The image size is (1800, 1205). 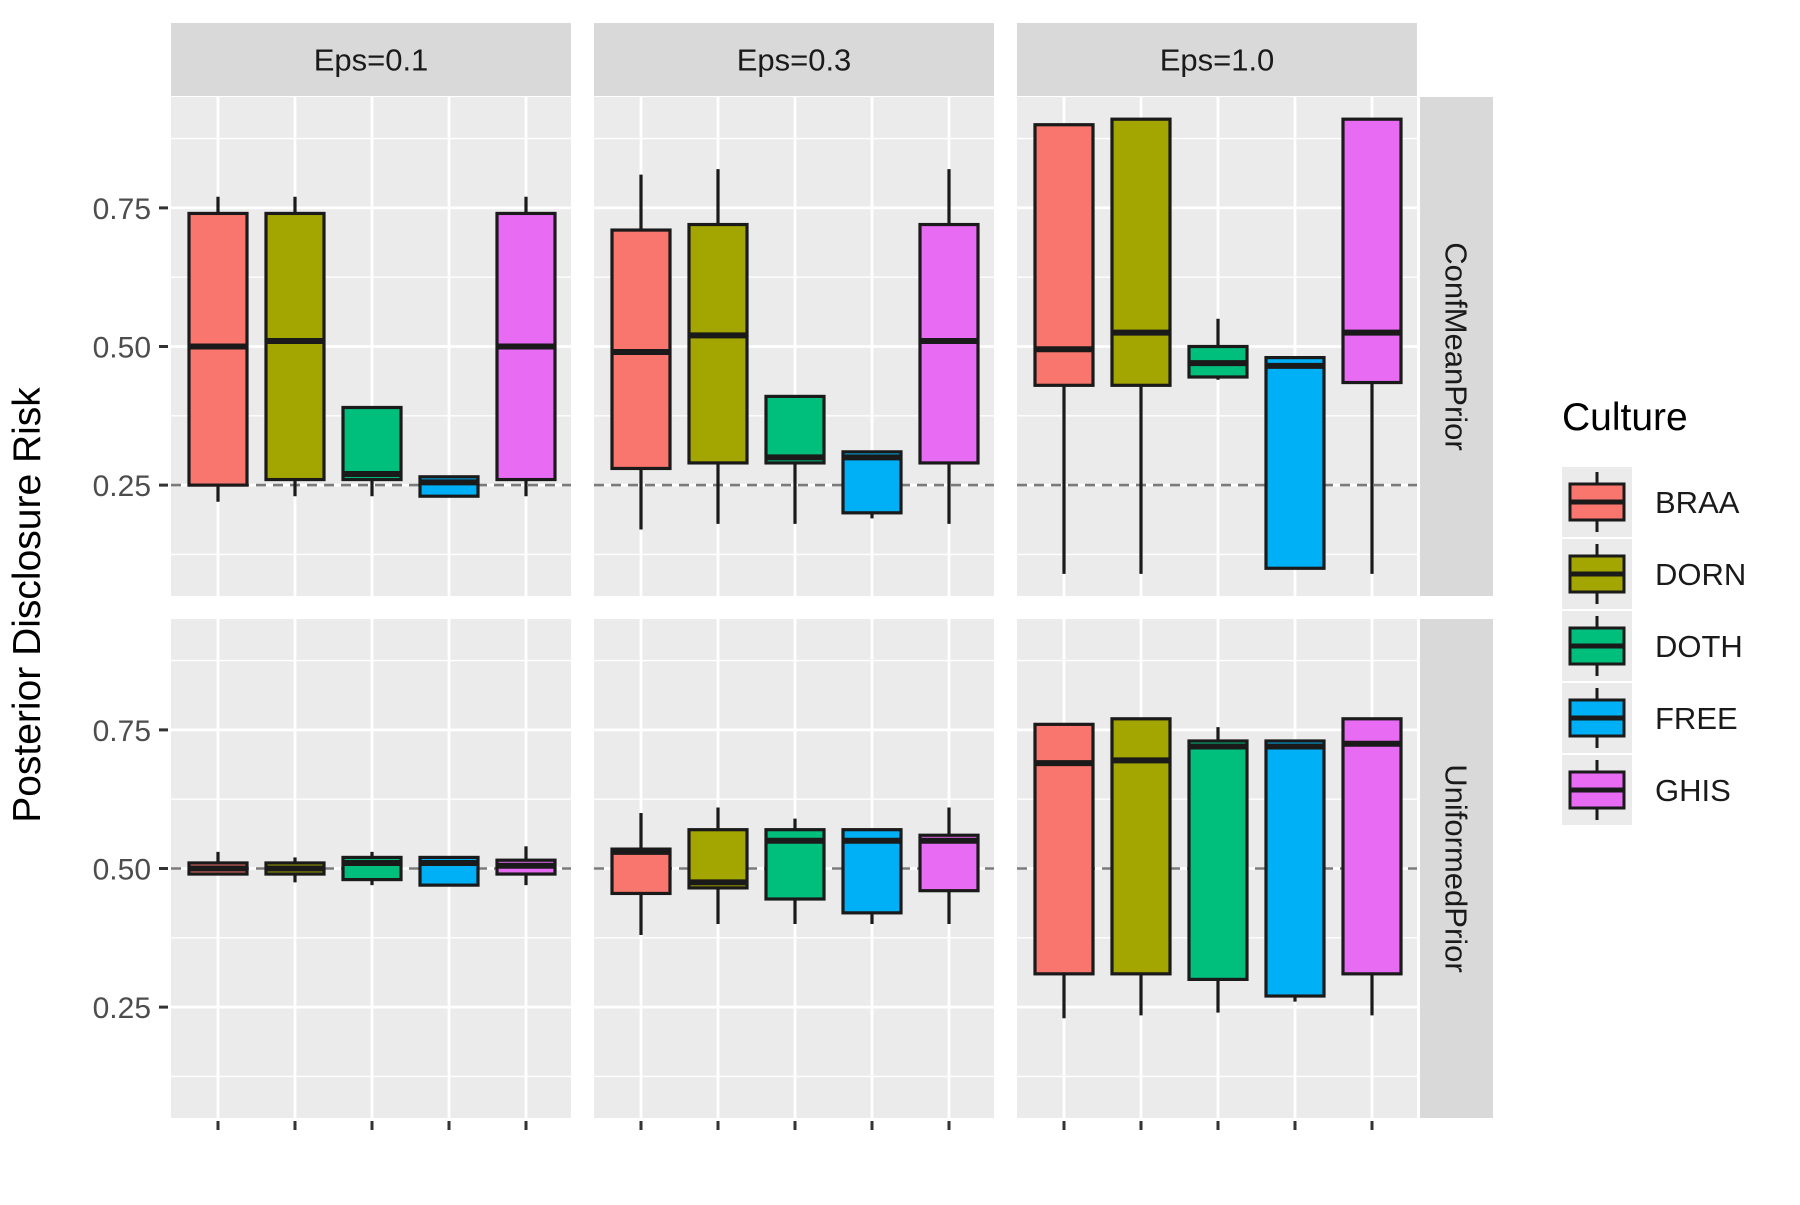 I want to click on legend-item-ghis: GHIS, so click(x=1646, y=790).